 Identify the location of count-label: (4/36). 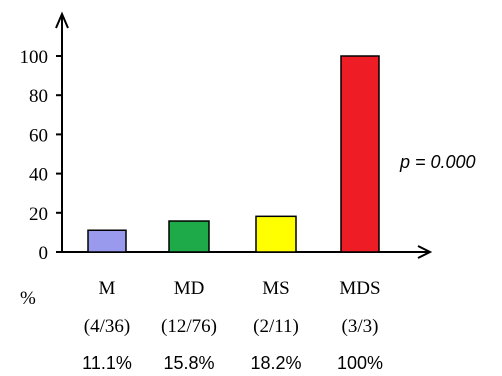
(107, 326).